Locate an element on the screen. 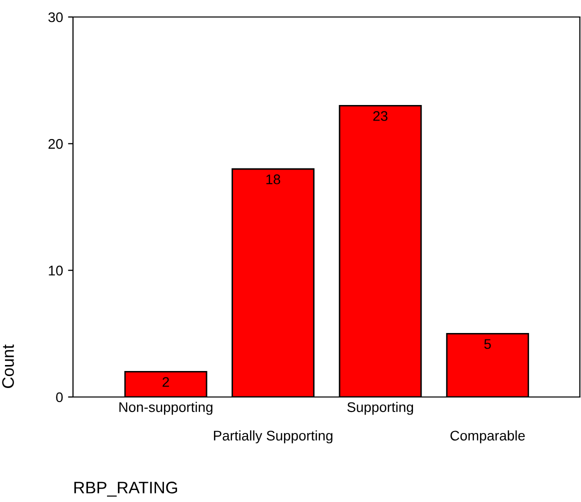 This screenshot has width=581, height=502. data-label: 18 is located at coordinates (273, 179).